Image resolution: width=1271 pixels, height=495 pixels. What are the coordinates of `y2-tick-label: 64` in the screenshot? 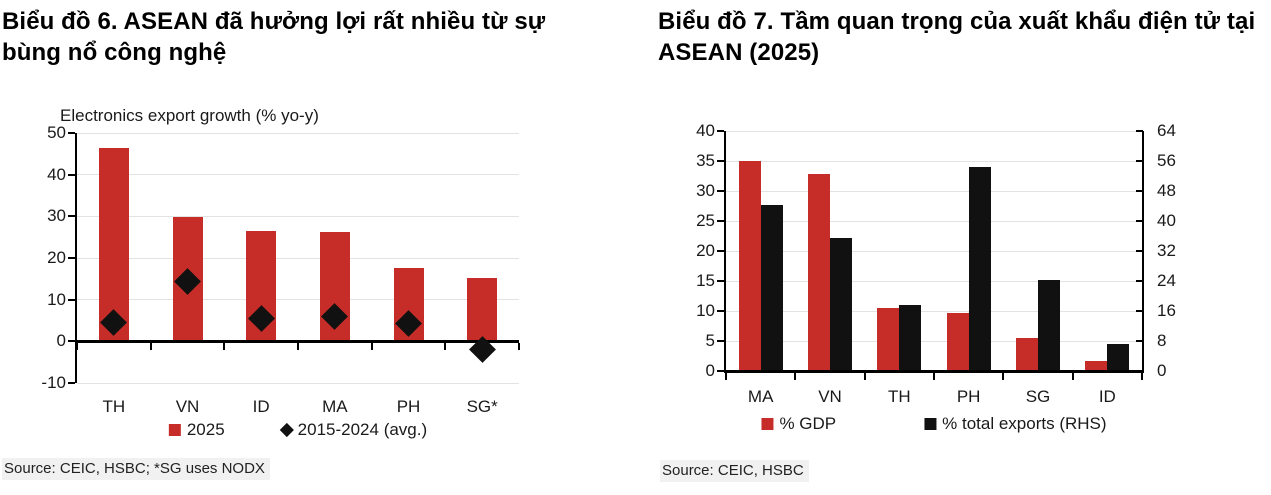 It's located at (1166, 130).